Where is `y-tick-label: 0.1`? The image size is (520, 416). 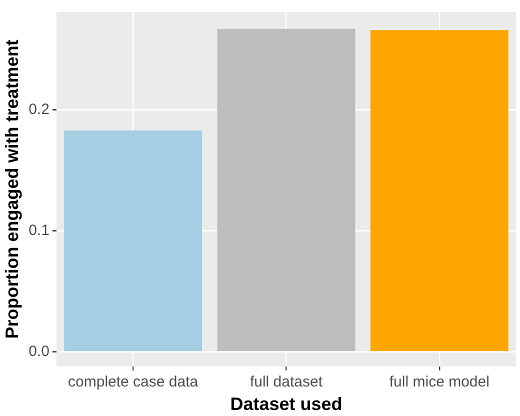
y-tick-label: 0.1 is located at coordinates (39, 231).